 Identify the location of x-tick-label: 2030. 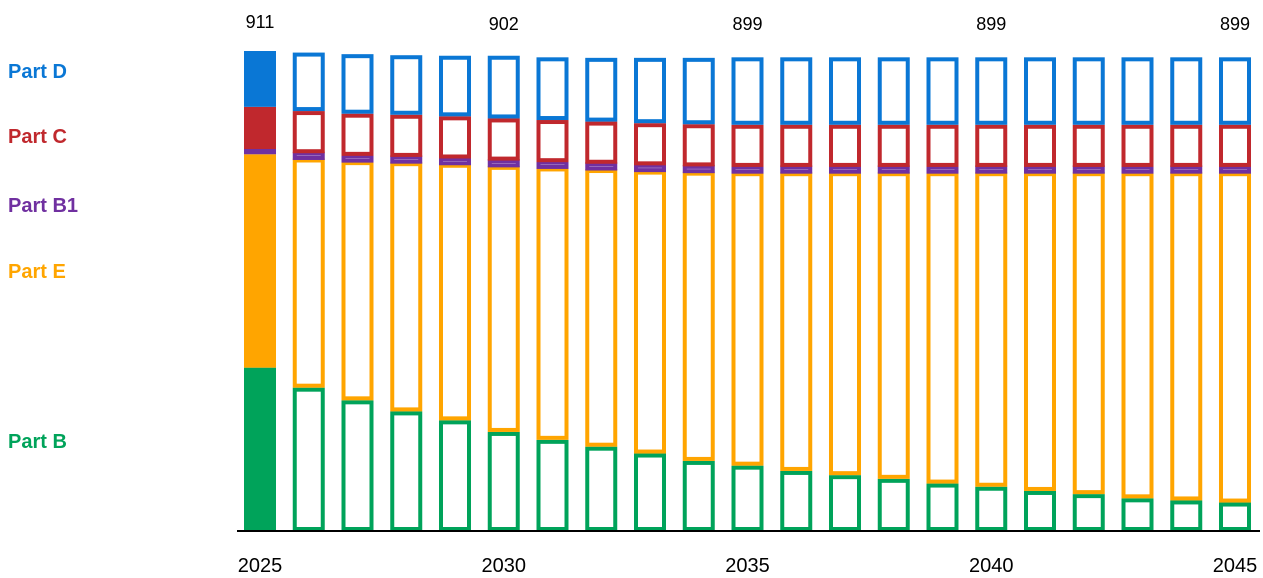
(504, 566).